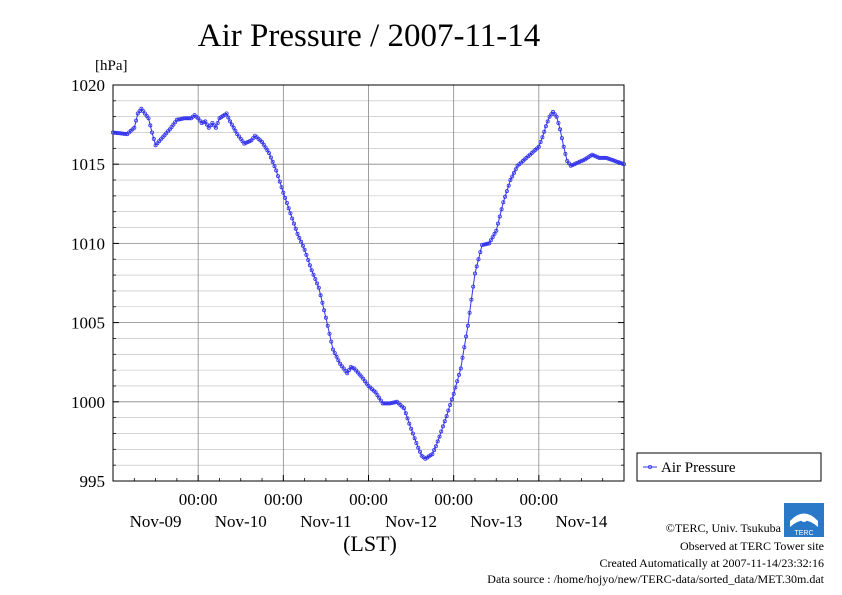  Describe the element at coordinates (369, 36) in the screenshot. I see `chart-title: Air Pressure / 2007-11-14` at that location.